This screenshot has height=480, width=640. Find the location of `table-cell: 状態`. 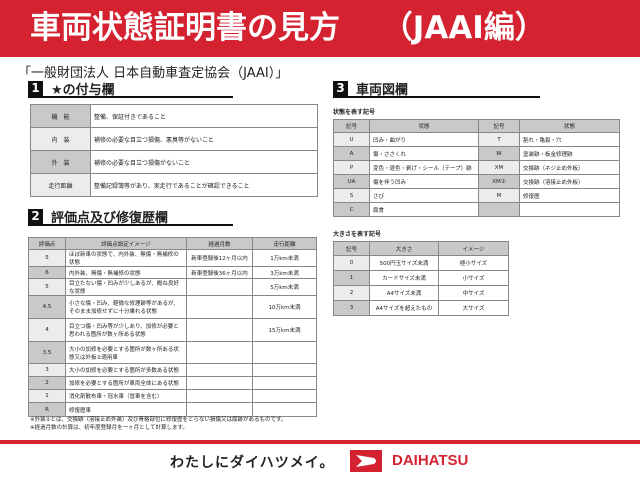

table-cell: 状態 is located at coordinates (569, 126).